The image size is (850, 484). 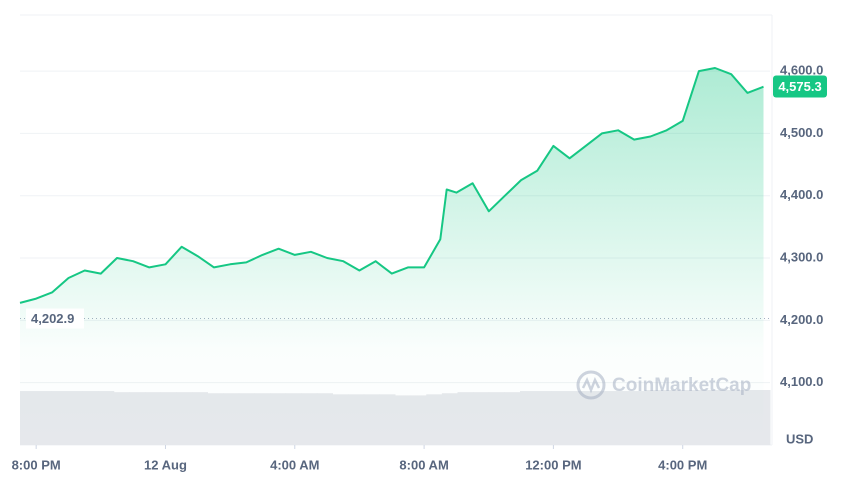 I want to click on x-tick-label: 12:00 PM, so click(x=553, y=464).